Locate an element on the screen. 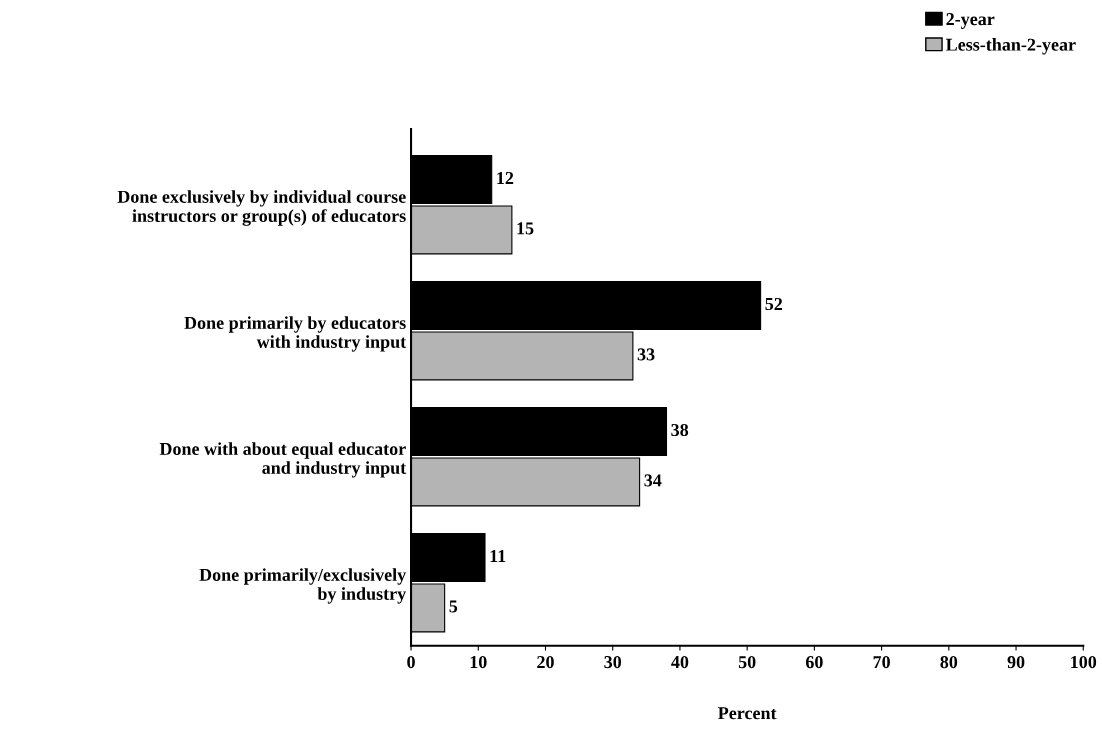 This screenshot has height=738, width=1102. x-tick-label: 90 is located at coordinates (1016, 662).